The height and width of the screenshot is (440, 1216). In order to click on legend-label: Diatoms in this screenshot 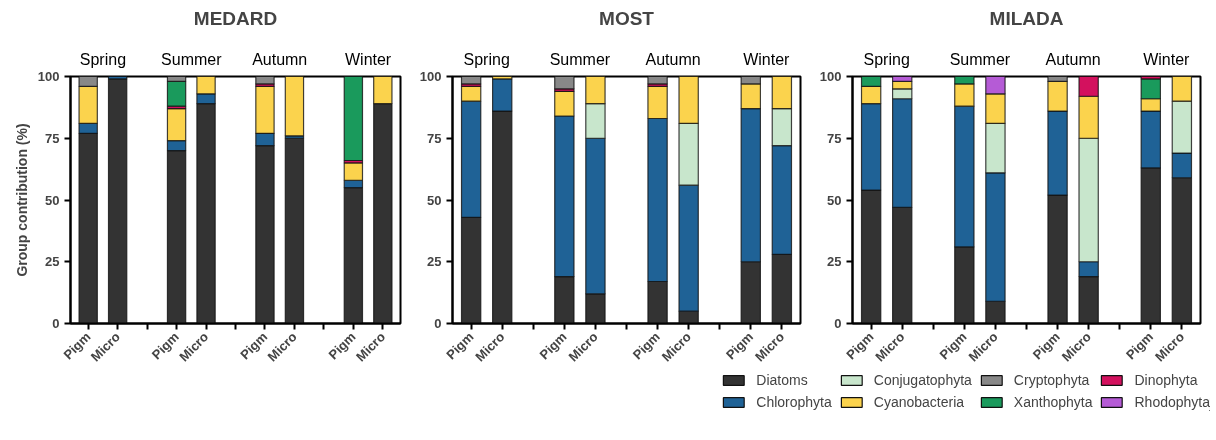, I will do `click(782, 380)`.